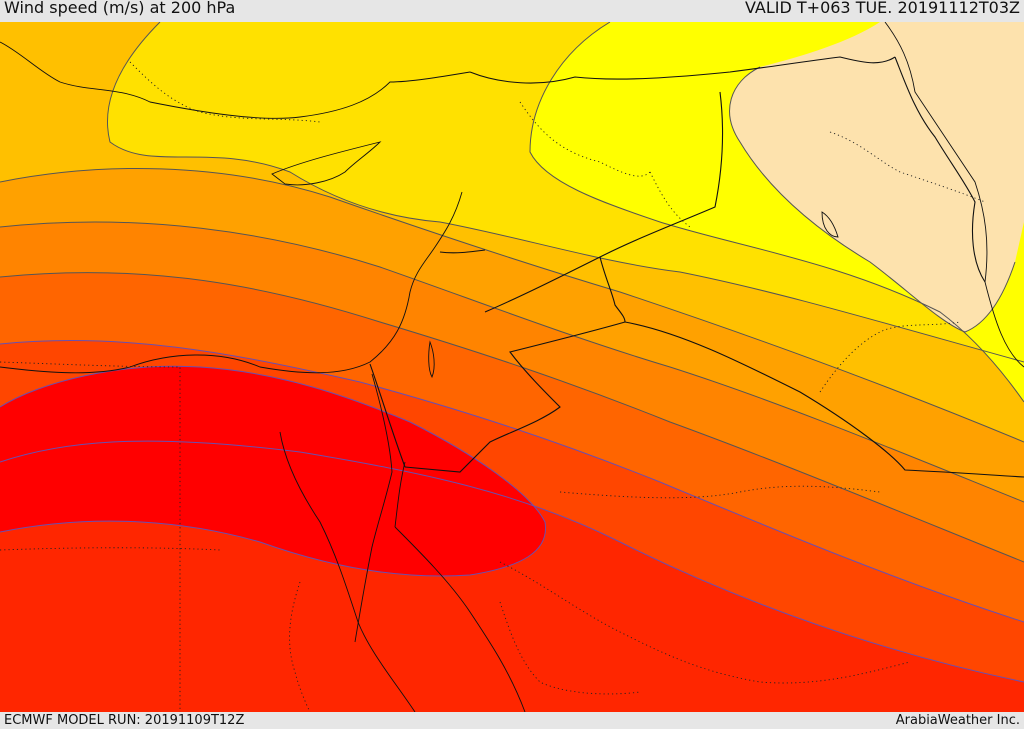  What do you see at coordinates (347, 571) in the screenshot?
I see `nile-river` at bounding box center [347, 571].